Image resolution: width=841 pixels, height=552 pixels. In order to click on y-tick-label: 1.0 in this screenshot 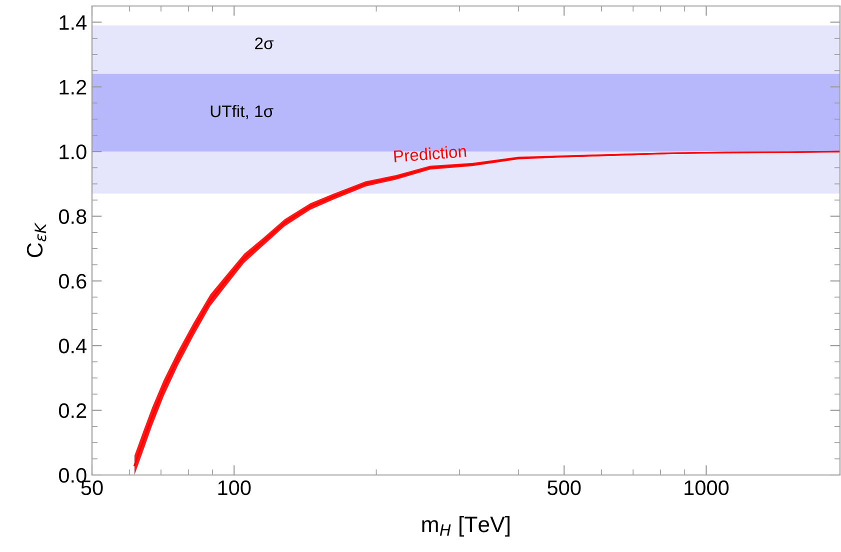, I will do `click(73, 152)`.